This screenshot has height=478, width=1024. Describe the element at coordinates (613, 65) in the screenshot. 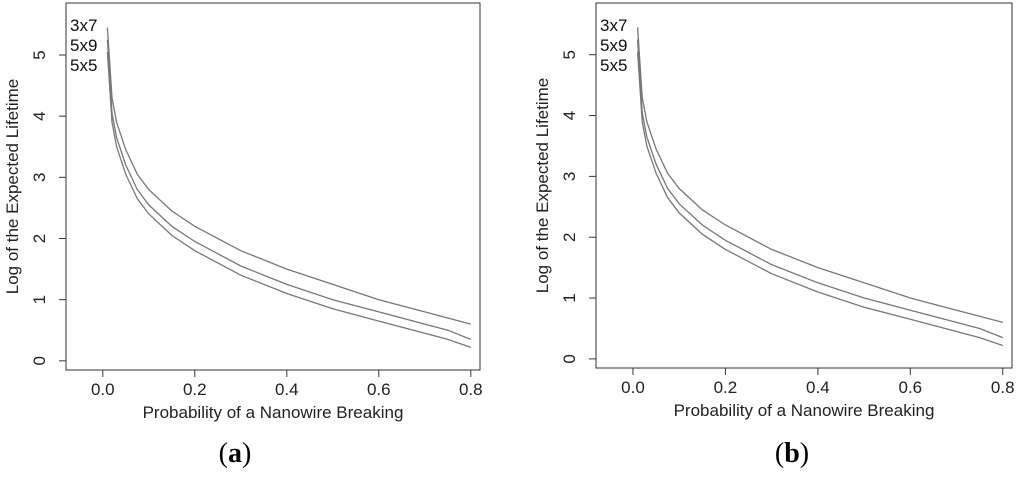

I see `series-label-b-5x5: 5x5` at that location.